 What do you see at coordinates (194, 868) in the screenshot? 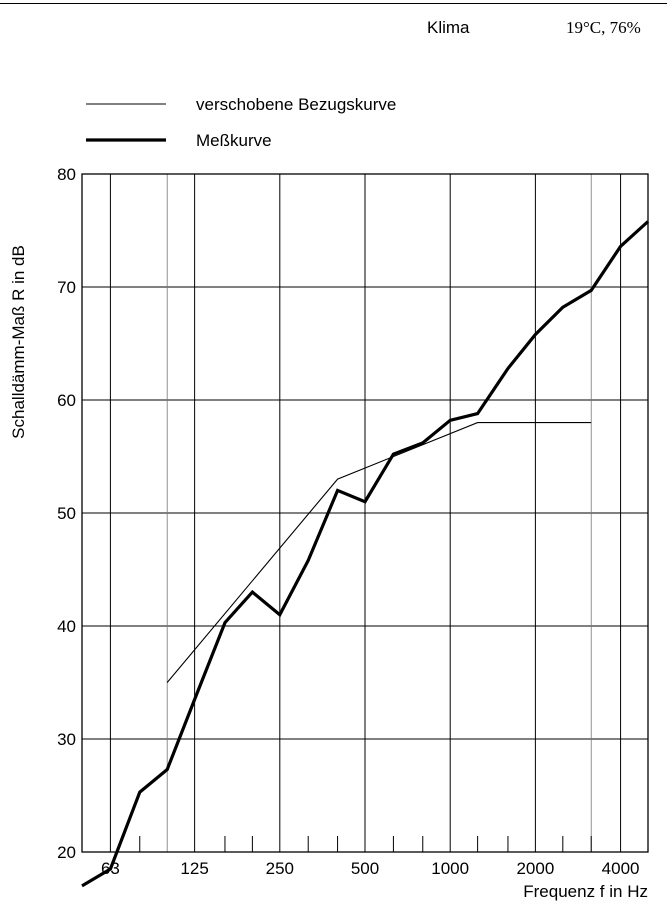
I see `x-tick-label: 125` at bounding box center [194, 868].